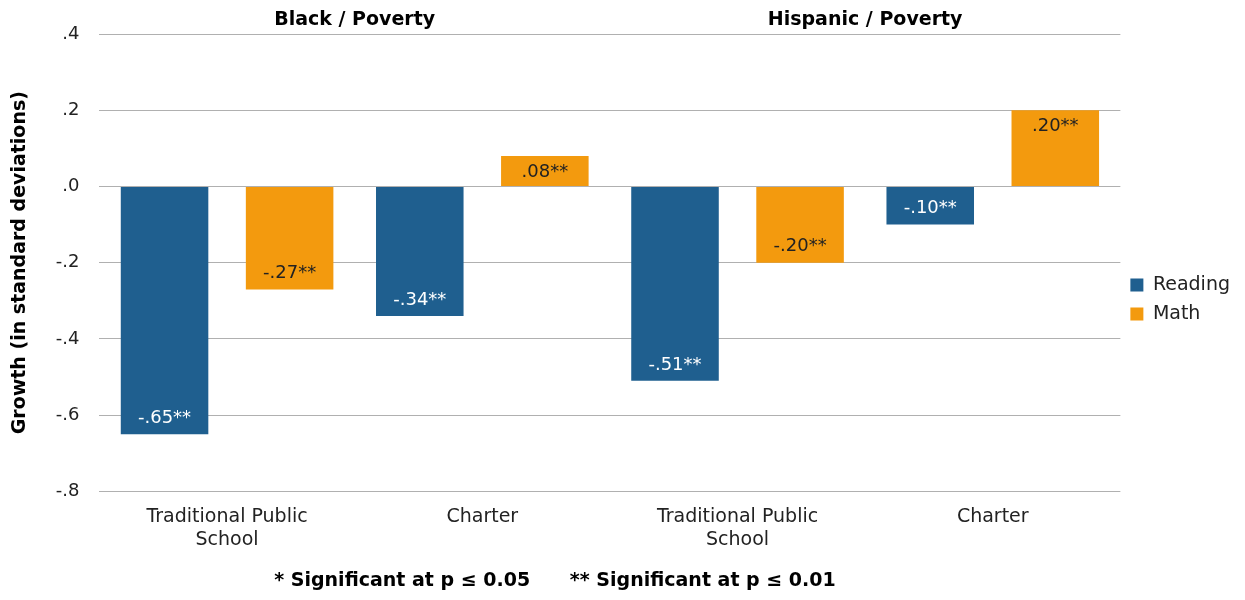 The width and height of the screenshot is (1245, 600). What do you see at coordinates (71, 185) in the screenshot?
I see `y-tick-label: .0` at bounding box center [71, 185].